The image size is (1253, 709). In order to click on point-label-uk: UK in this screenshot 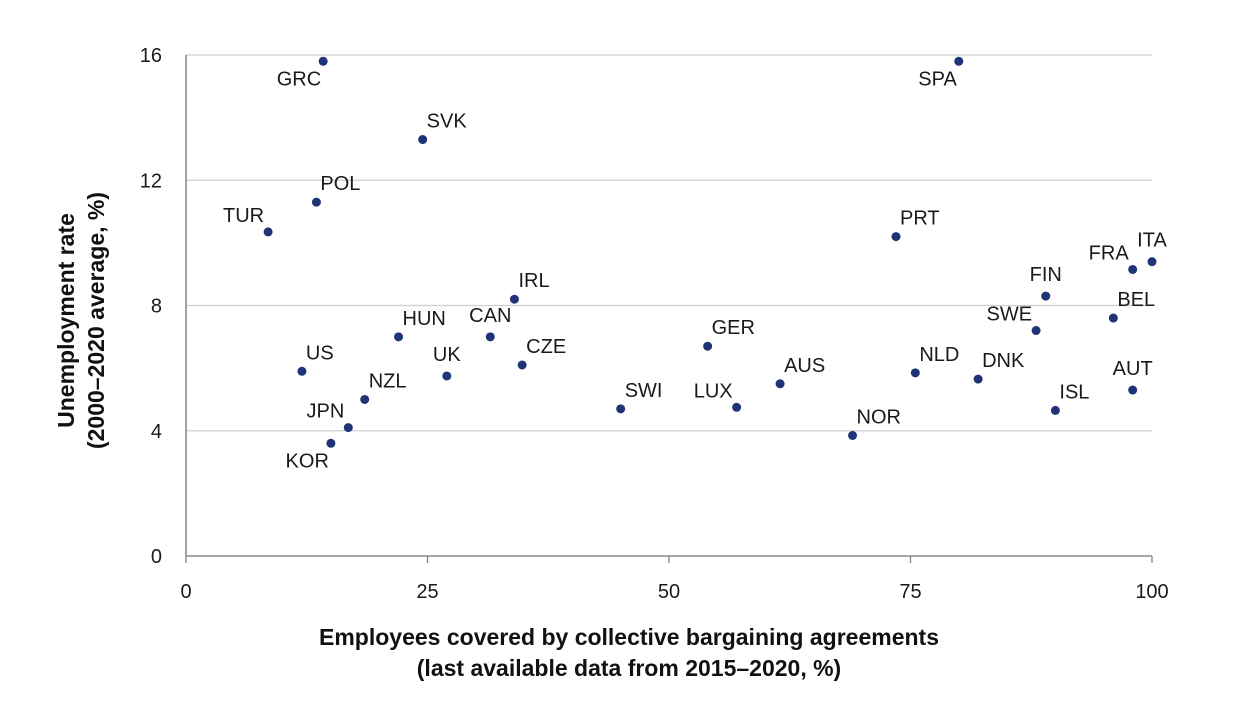, I will do `click(447, 355)`.